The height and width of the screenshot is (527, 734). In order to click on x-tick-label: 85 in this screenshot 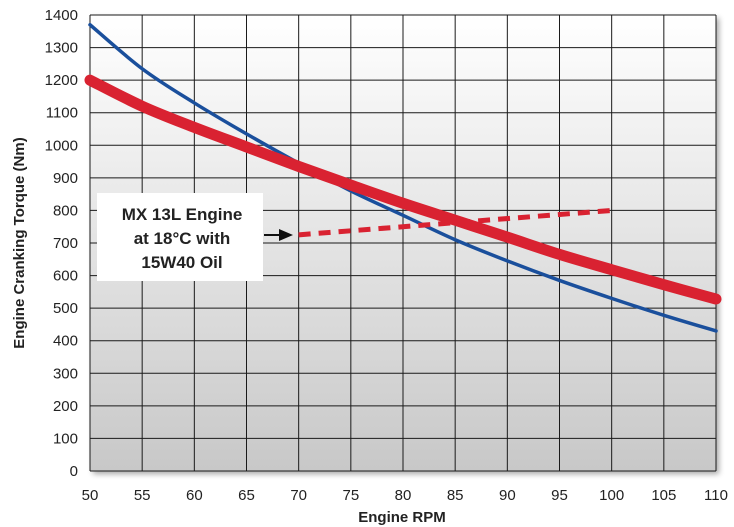, I will do `click(455, 495)`.